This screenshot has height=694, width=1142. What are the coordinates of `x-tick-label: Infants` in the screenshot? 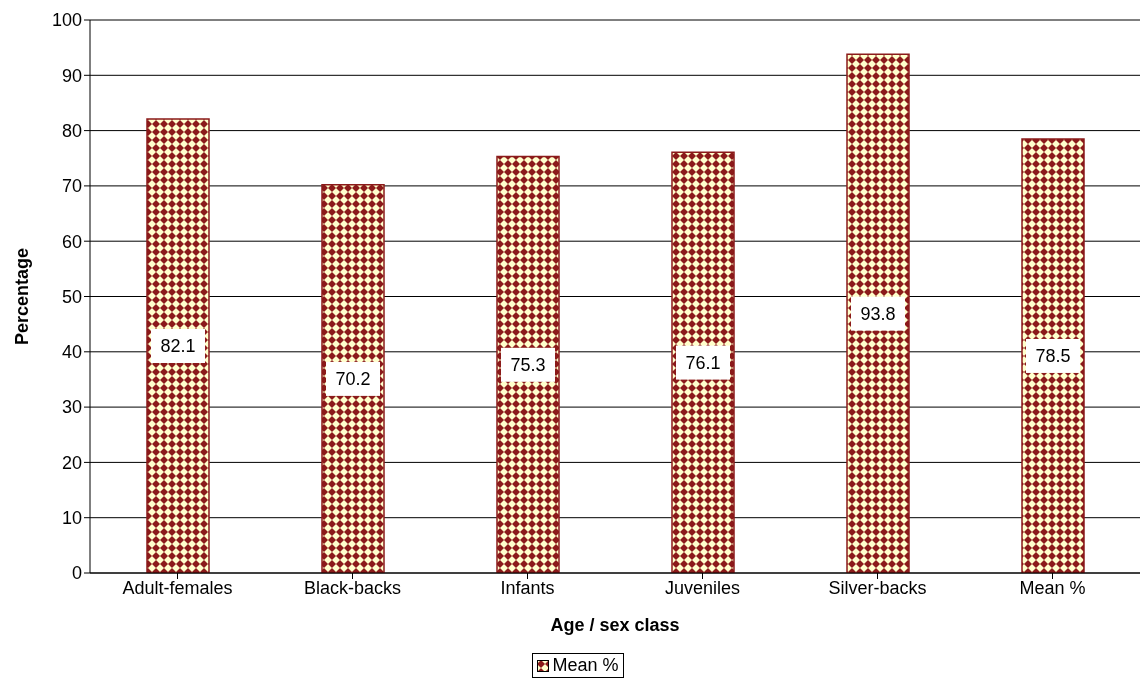 It's located at (527, 587).